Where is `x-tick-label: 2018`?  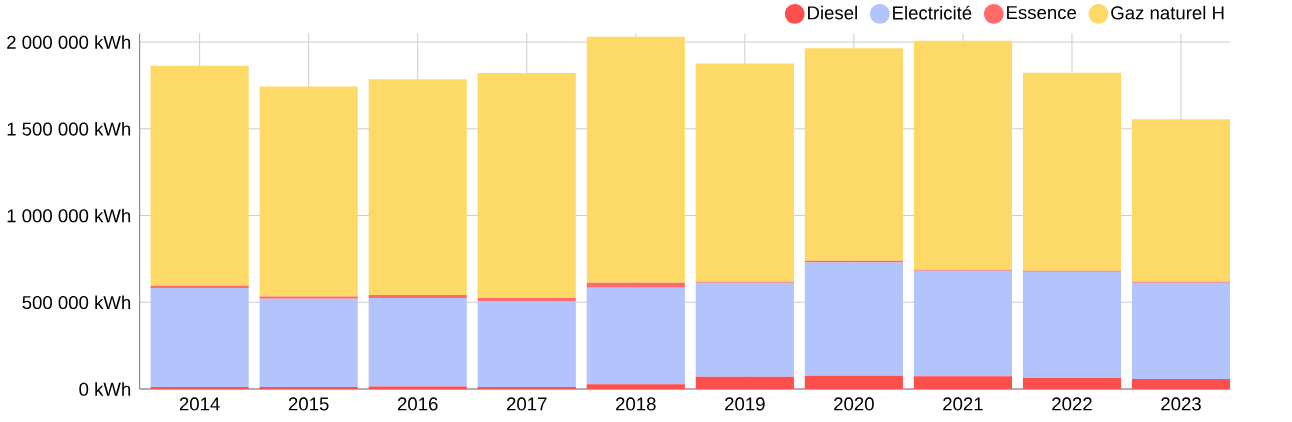 x-tick-label: 2018 is located at coordinates (636, 404).